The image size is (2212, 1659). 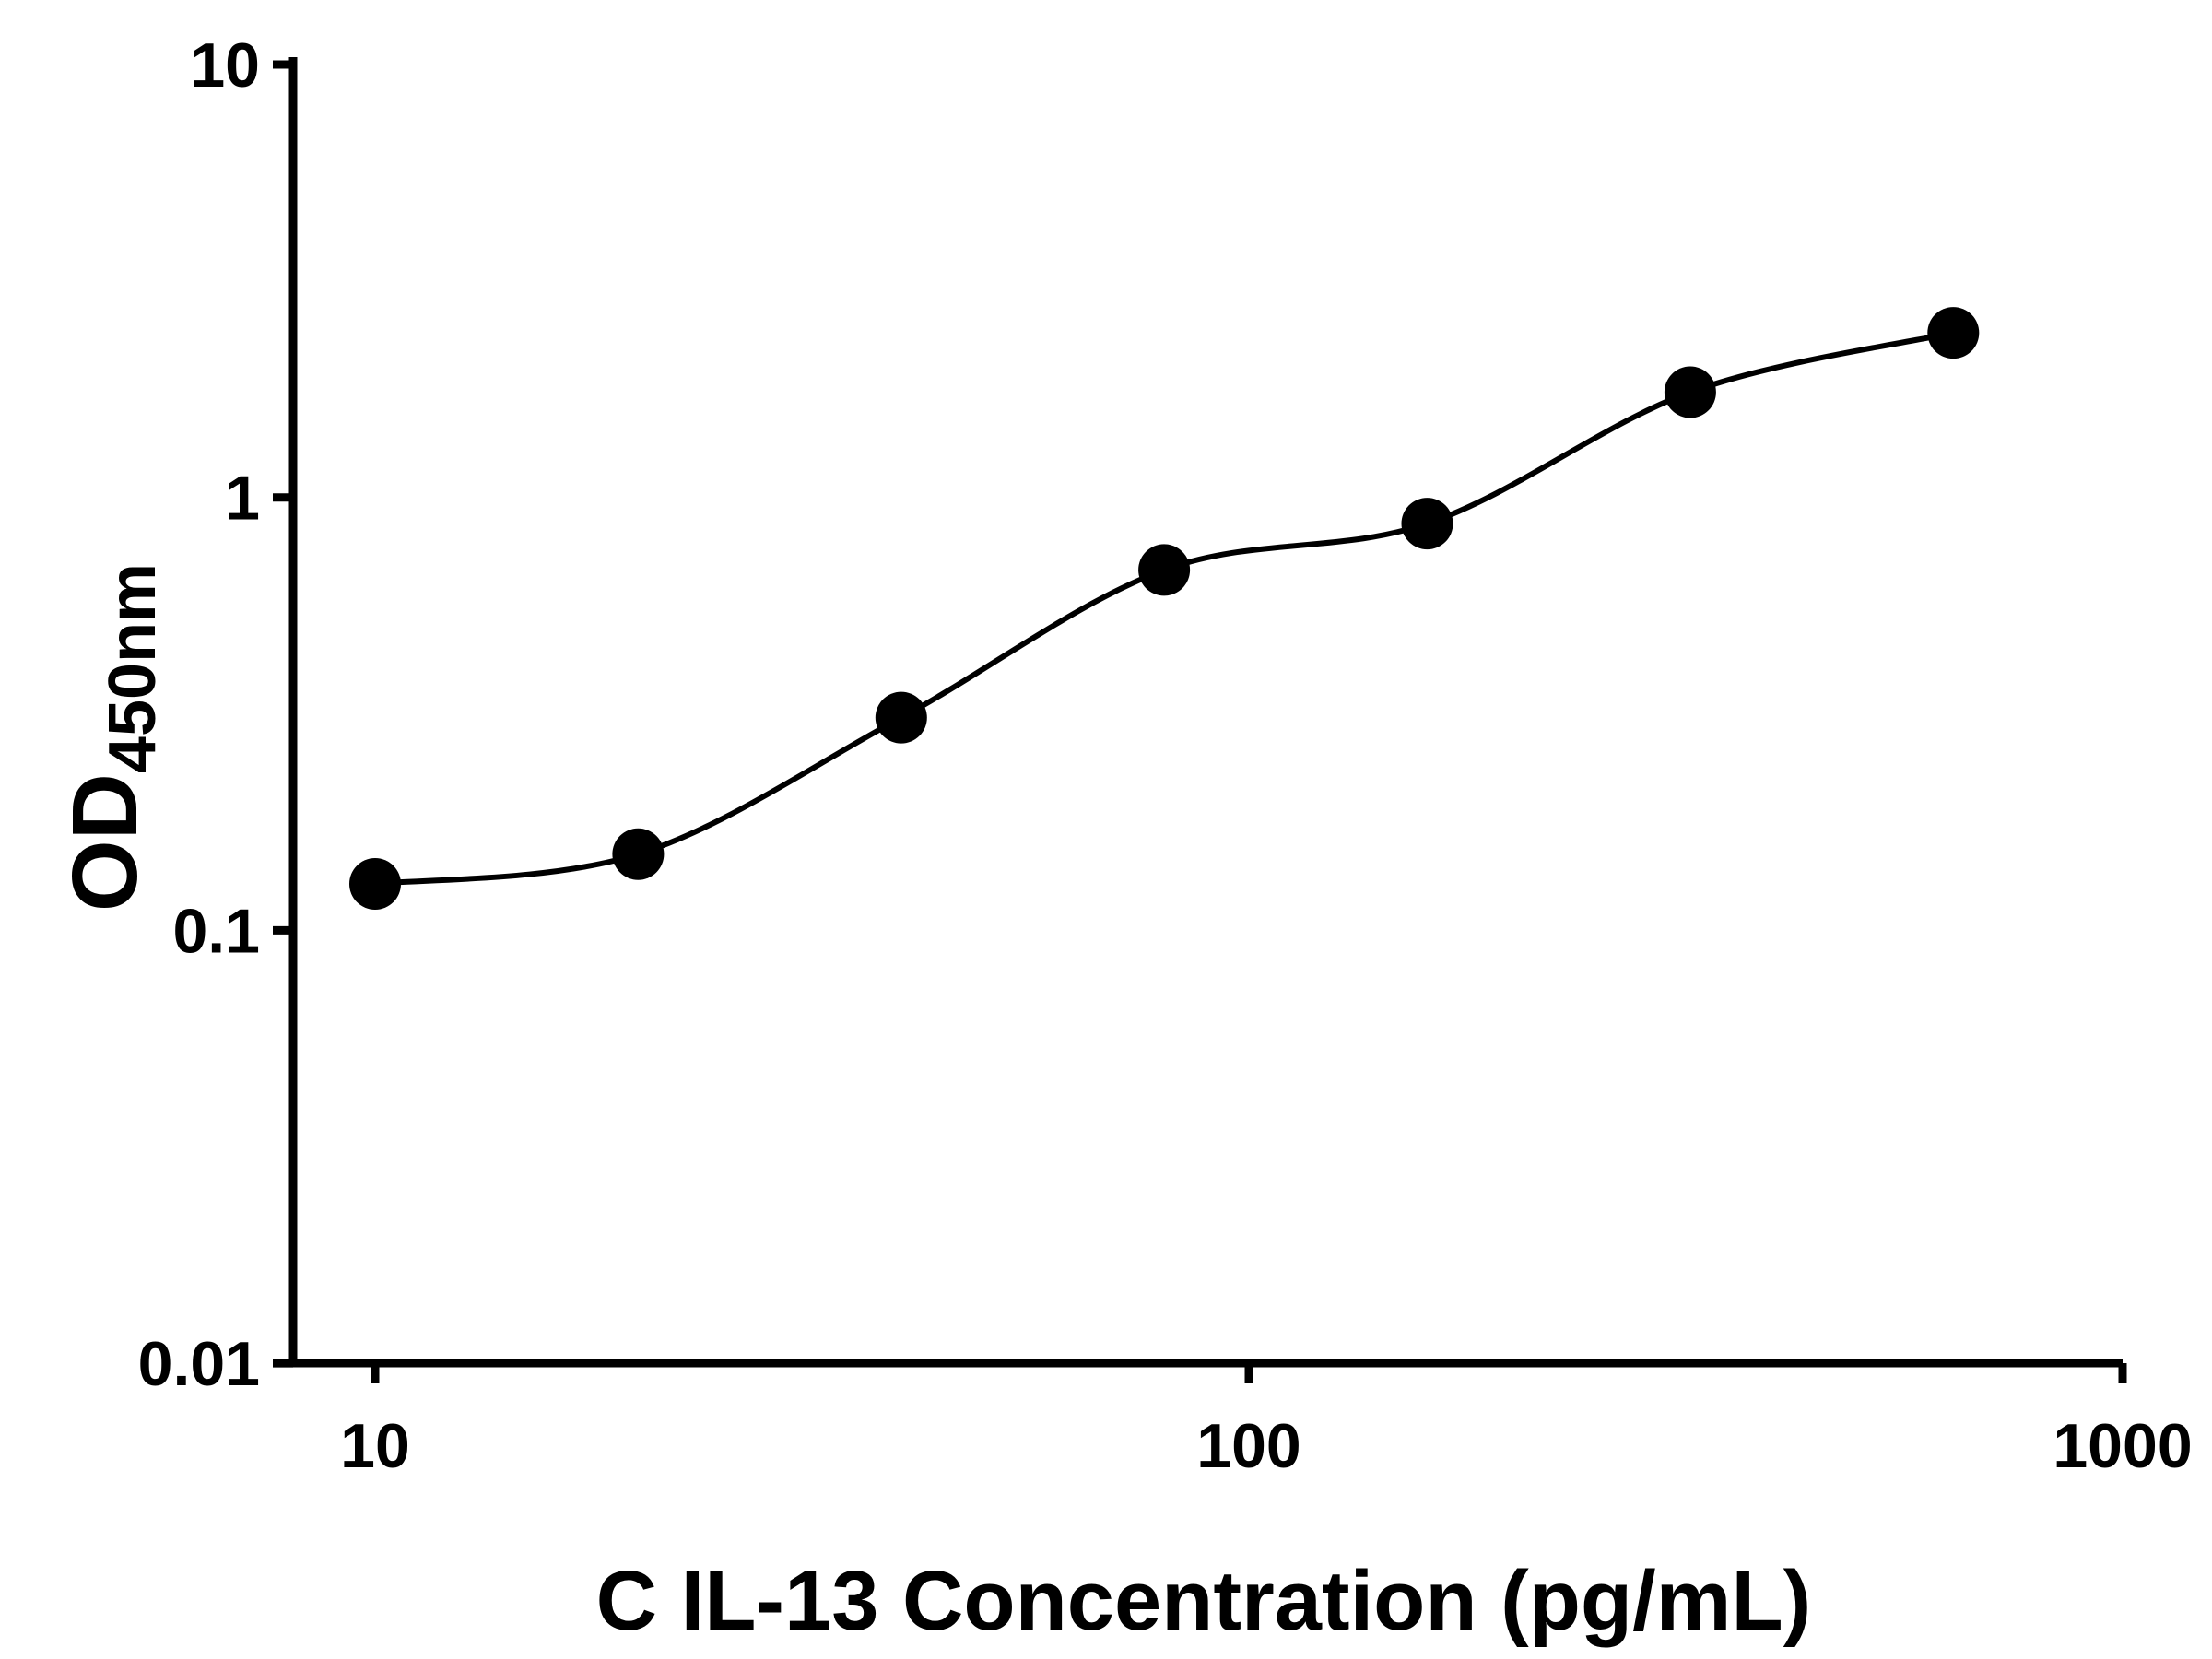 What do you see at coordinates (1204, 1601) in the screenshot?
I see `x-axis-title: C IL-13 Concentration (pg/mL)` at bounding box center [1204, 1601].